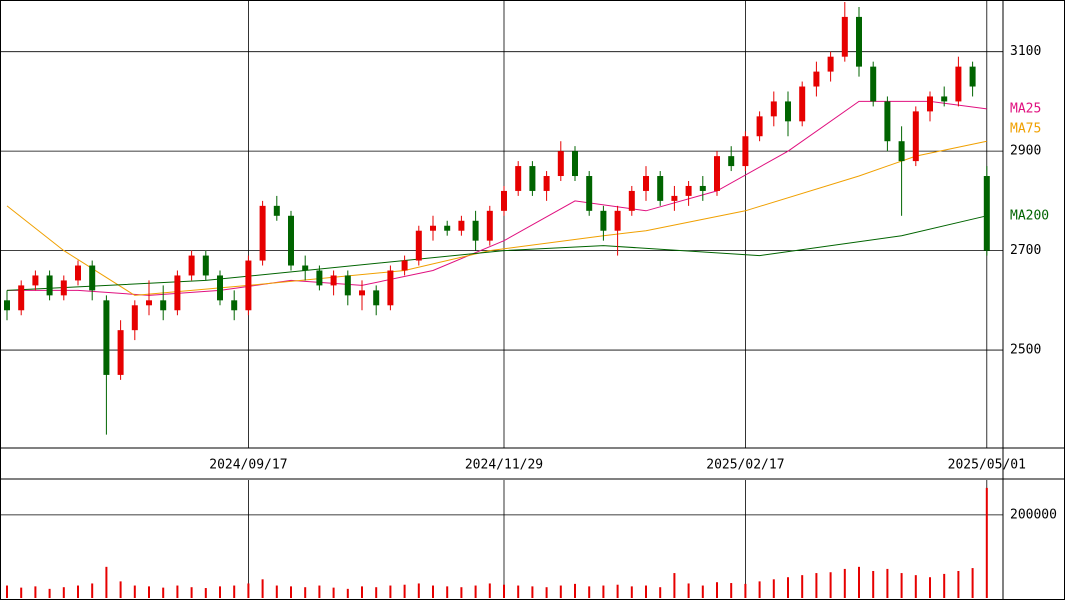 The height and width of the screenshot is (600, 1065). I want to click on x-tick-label: 2025/02/17, so click(745, 465).